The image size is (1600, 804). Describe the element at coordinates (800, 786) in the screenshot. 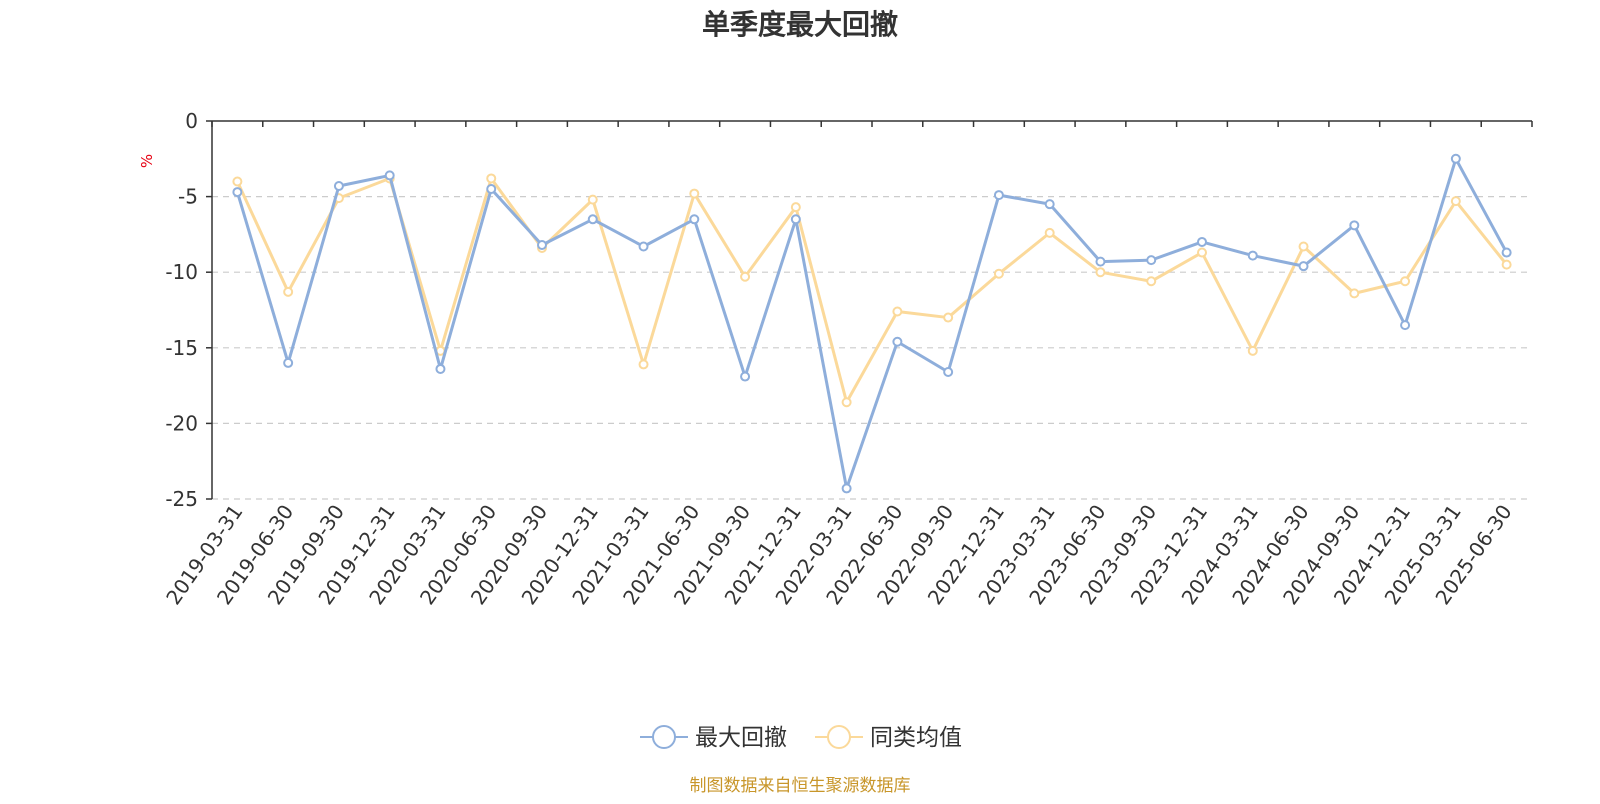

I see `source-note: 制图数据来自恒生聚源数据库` at that location.